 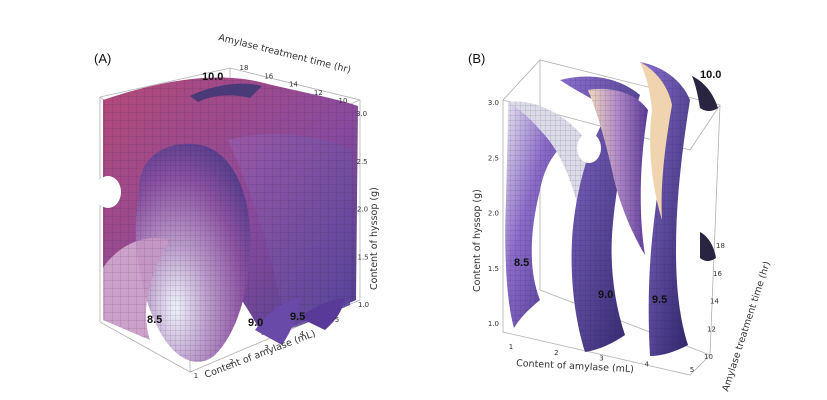 What do you see at coordinates (575, 366) in the screenshot?
I see `panel-b-x-title: Content of amylase (mL)` at bounding box center [575, 366].